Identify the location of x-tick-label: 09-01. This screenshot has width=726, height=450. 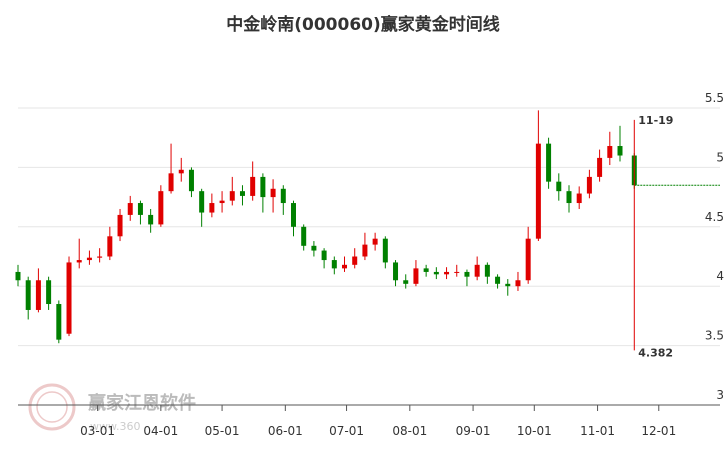
(473, 431).